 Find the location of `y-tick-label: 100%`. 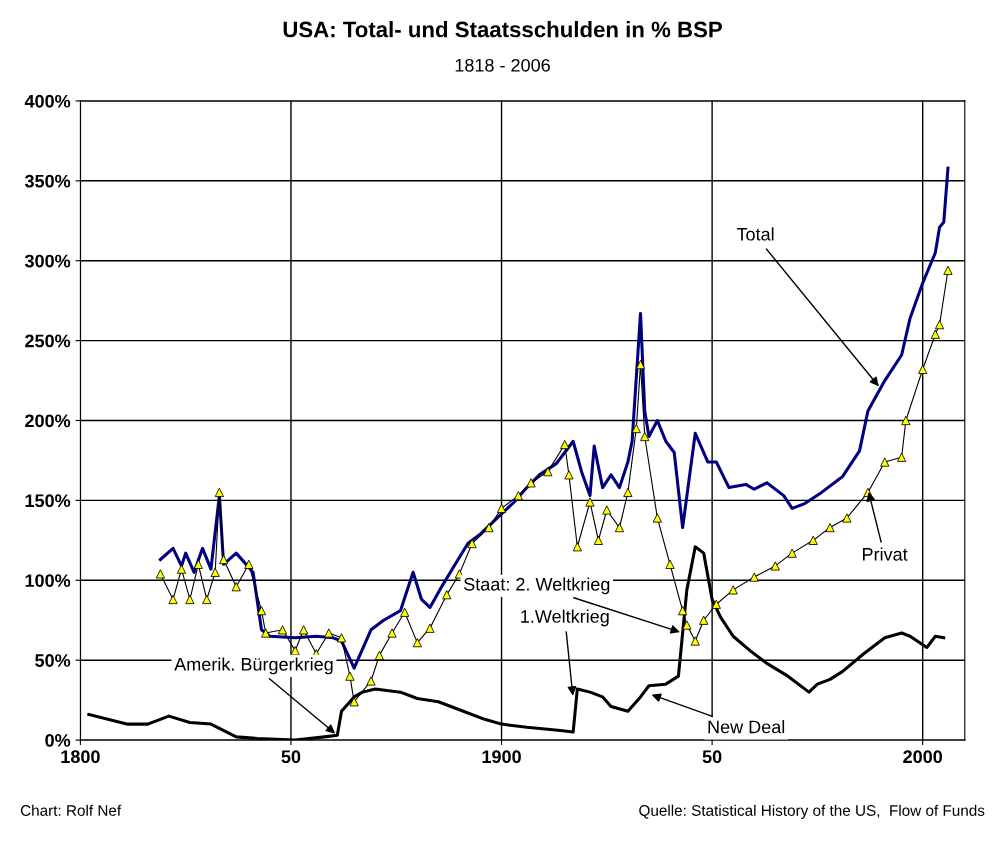

y-tick-label: 100% is located at coordinates (48, 581).